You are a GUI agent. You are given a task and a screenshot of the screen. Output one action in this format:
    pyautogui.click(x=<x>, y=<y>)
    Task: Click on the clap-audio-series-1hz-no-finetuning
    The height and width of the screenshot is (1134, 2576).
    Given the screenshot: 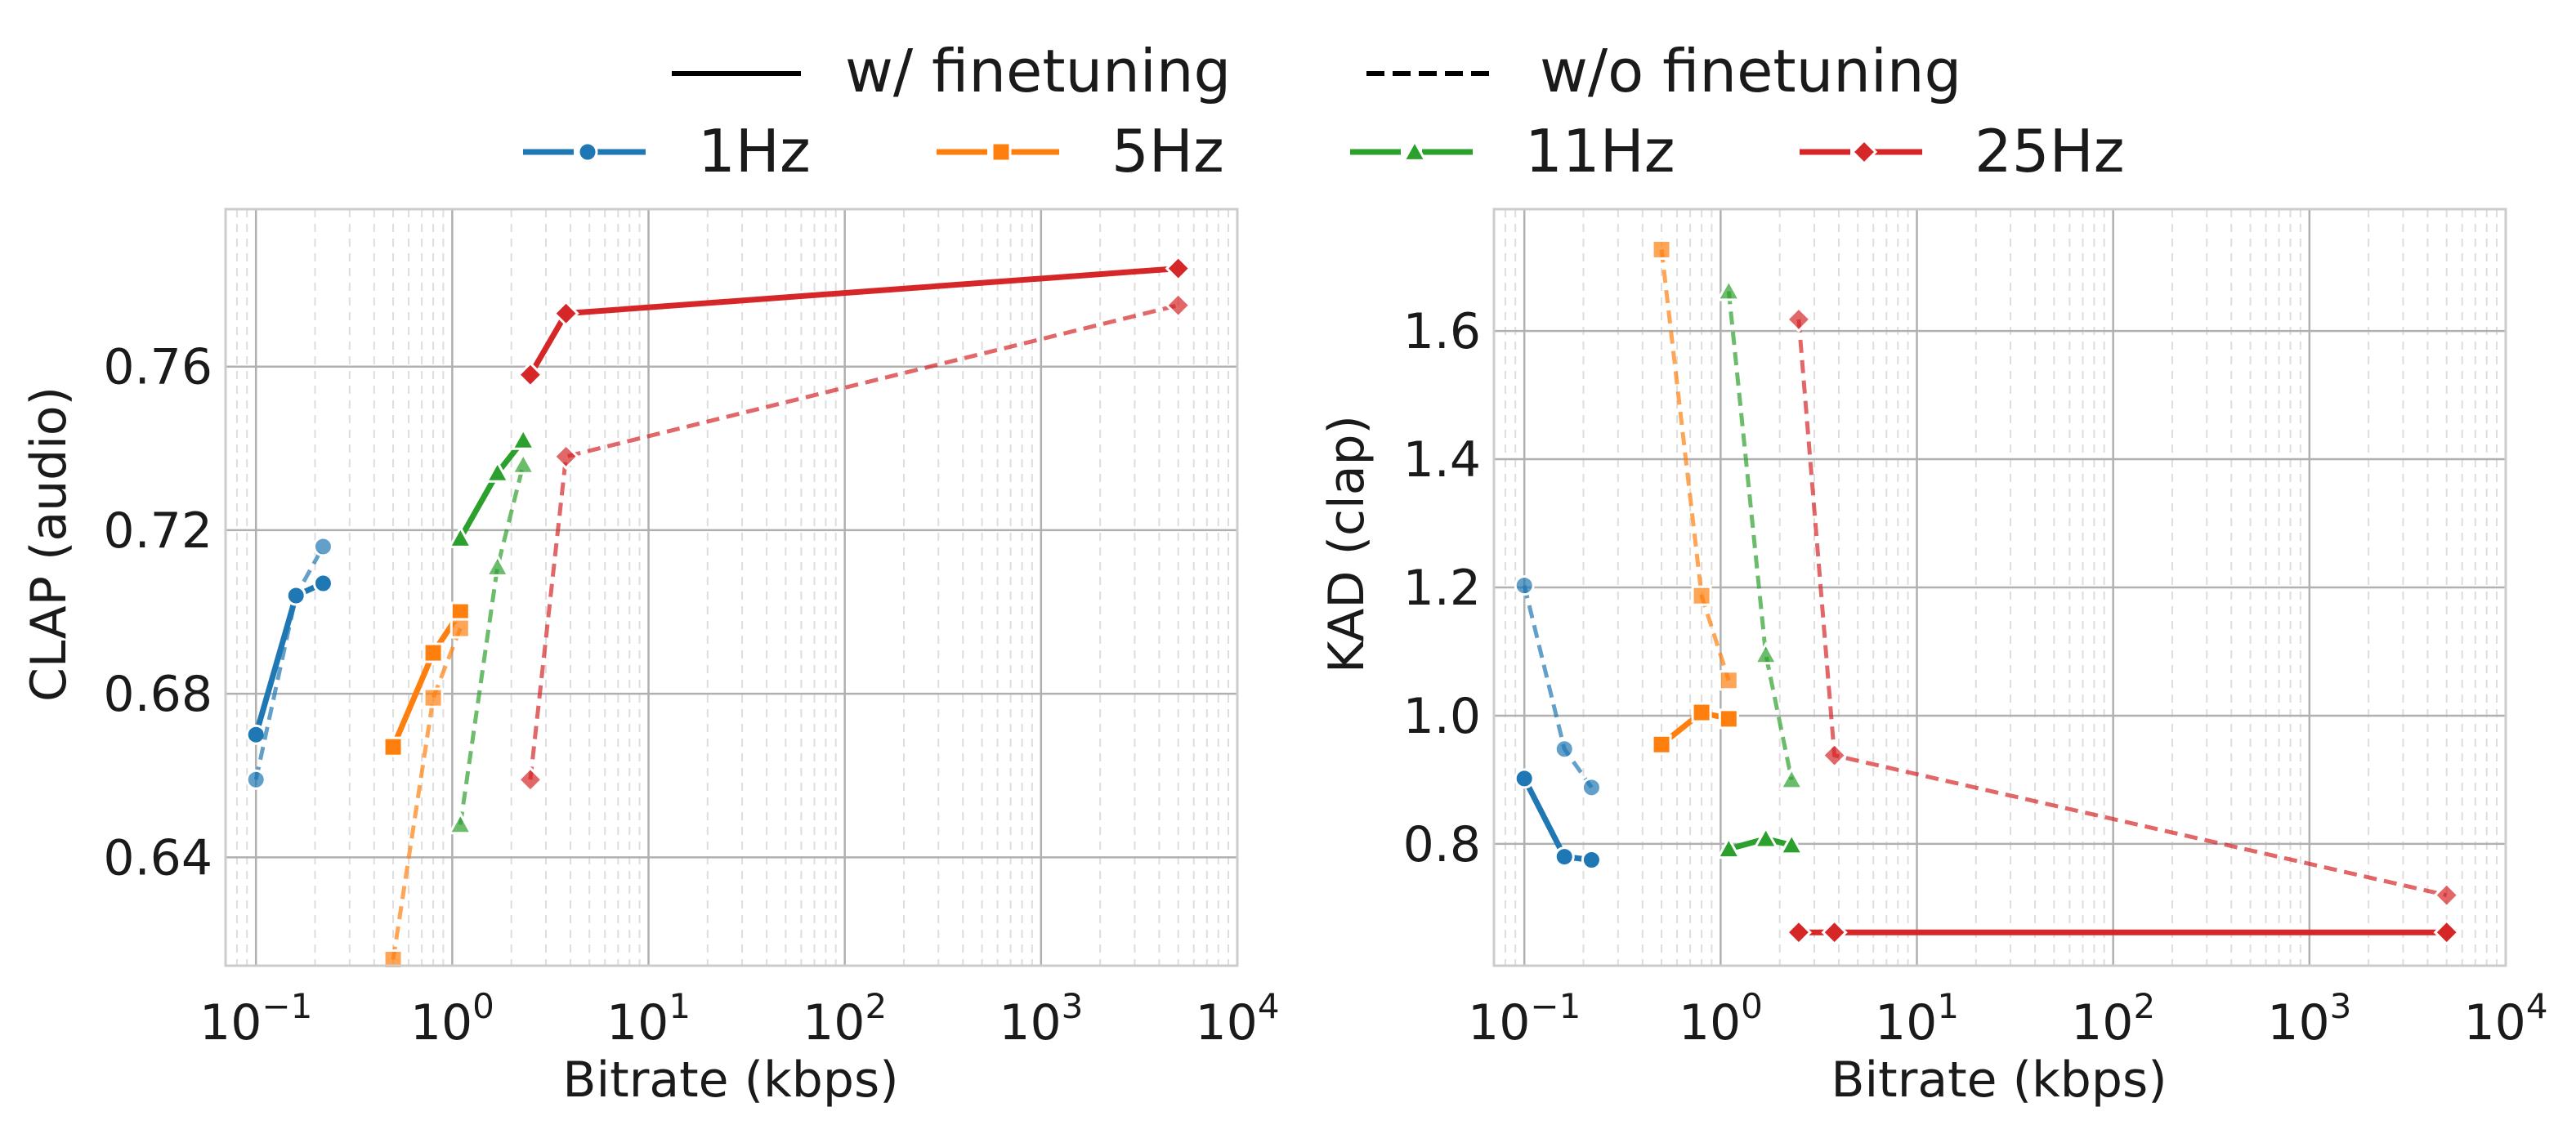 What is the action you would take?
    pyautogui.click(x=289, y=663)
    